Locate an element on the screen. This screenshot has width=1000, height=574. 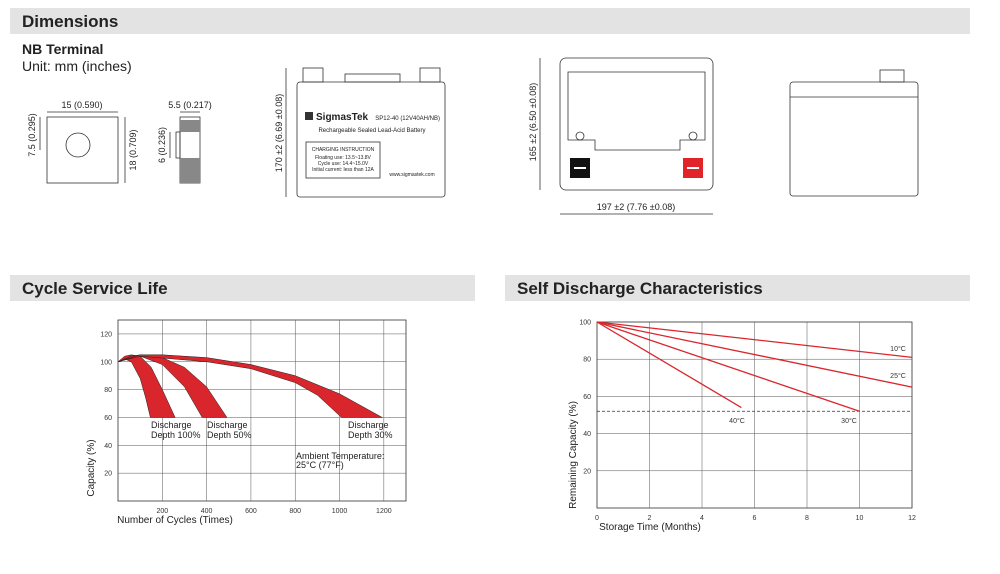
y-tick-label: 120 is located at coordinates (106, 334).